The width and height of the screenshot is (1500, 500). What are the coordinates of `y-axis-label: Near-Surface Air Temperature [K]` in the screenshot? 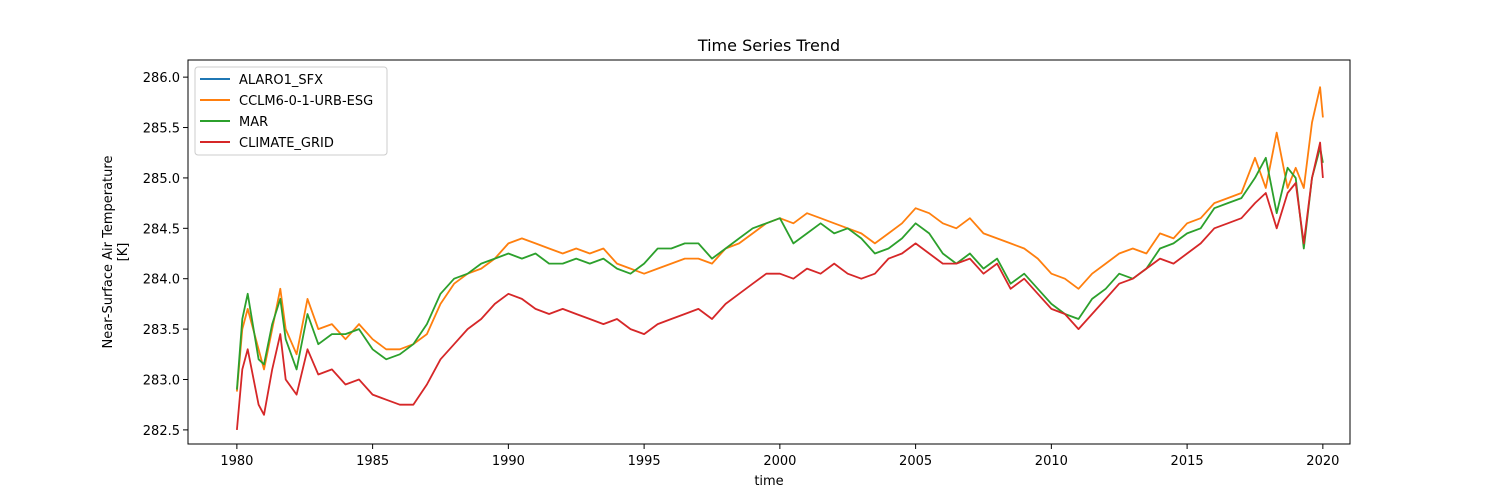 It's located at (116, 252).